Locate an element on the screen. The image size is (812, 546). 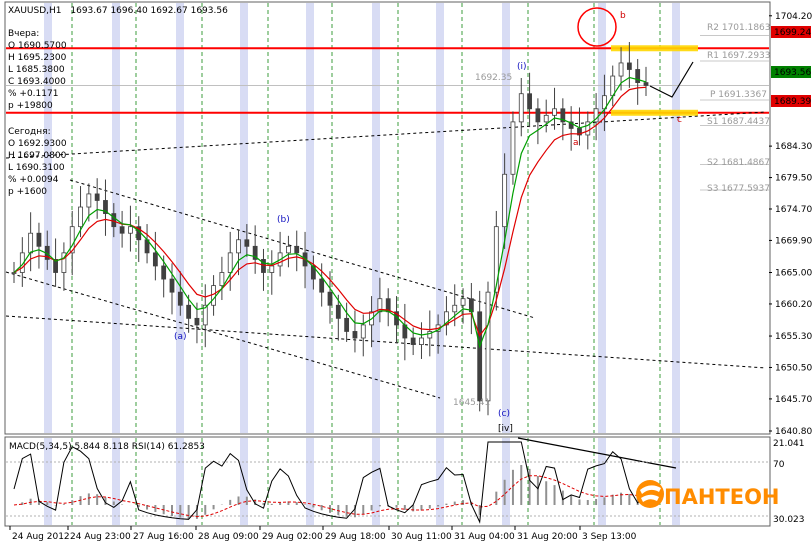
xtick-label-0: 24 Aug 2012 is located at coordinates (41, 537).